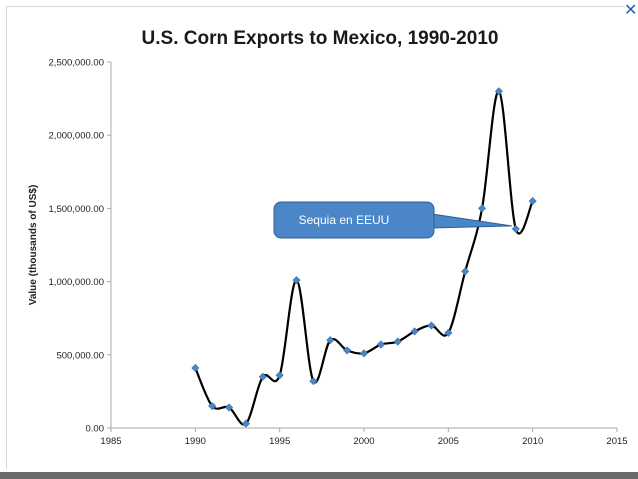  I want to click on x-tick-label: 2010, so click(532, 441).